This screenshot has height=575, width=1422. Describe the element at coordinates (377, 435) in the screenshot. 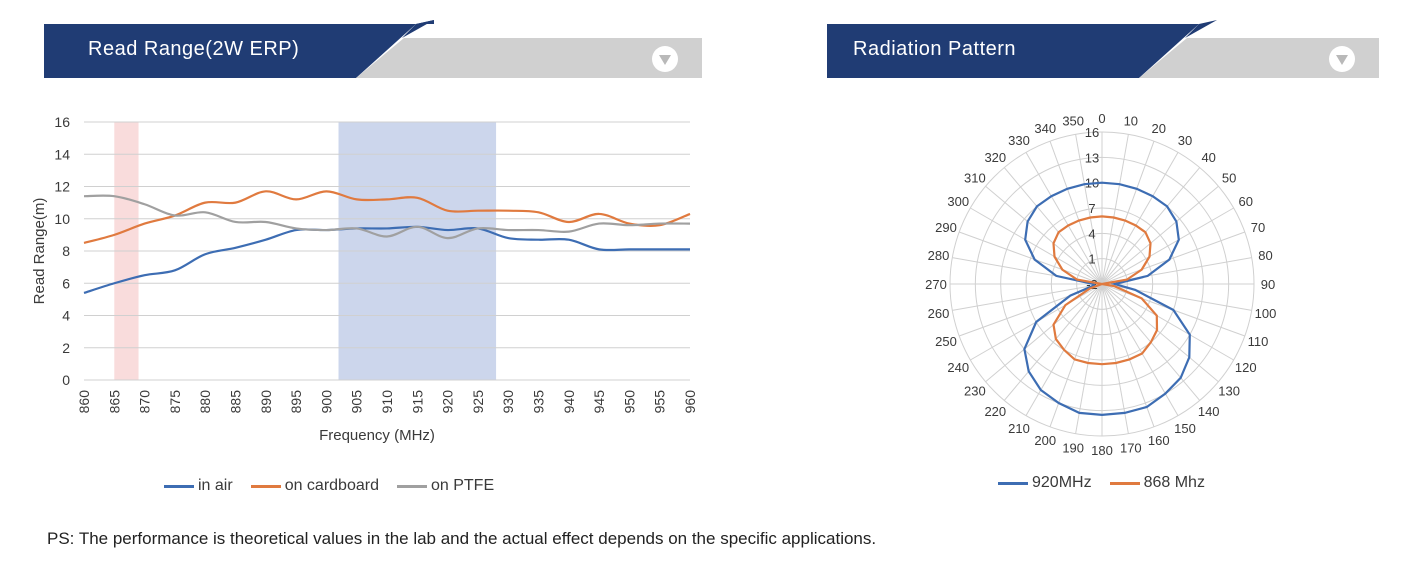

I see `x-axis-label: Frequency (MHz)` at that location.